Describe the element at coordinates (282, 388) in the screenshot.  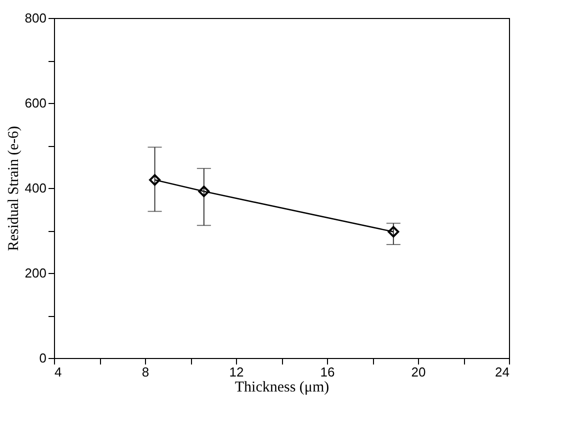
I see `x-axis-title: Thickness (μm)` at that location.